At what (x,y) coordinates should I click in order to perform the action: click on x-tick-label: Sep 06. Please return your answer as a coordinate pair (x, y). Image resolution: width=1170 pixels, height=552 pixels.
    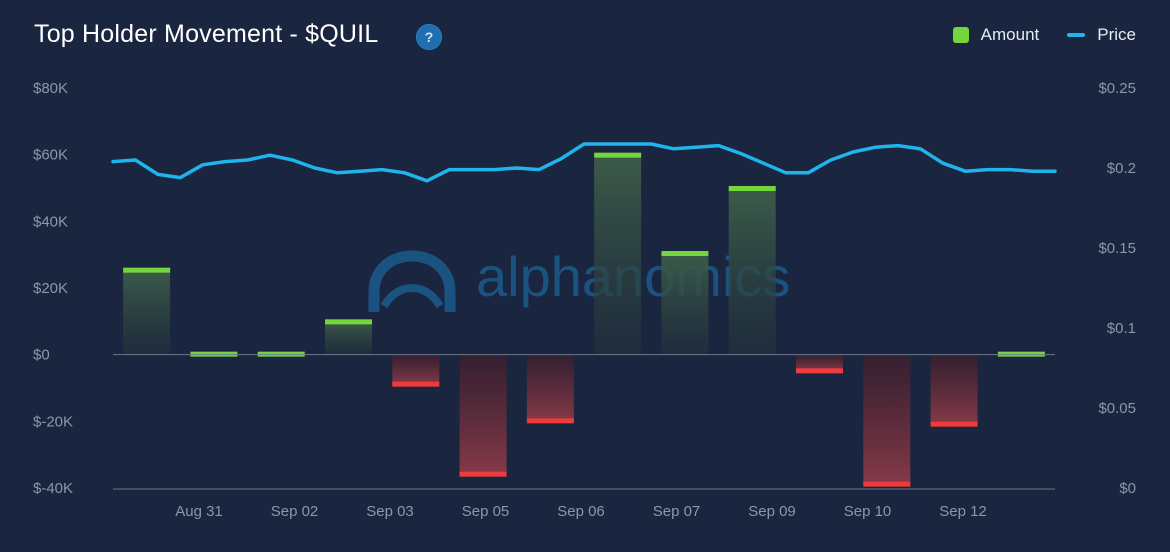
    Looking at the image, I should click on (581, 511).